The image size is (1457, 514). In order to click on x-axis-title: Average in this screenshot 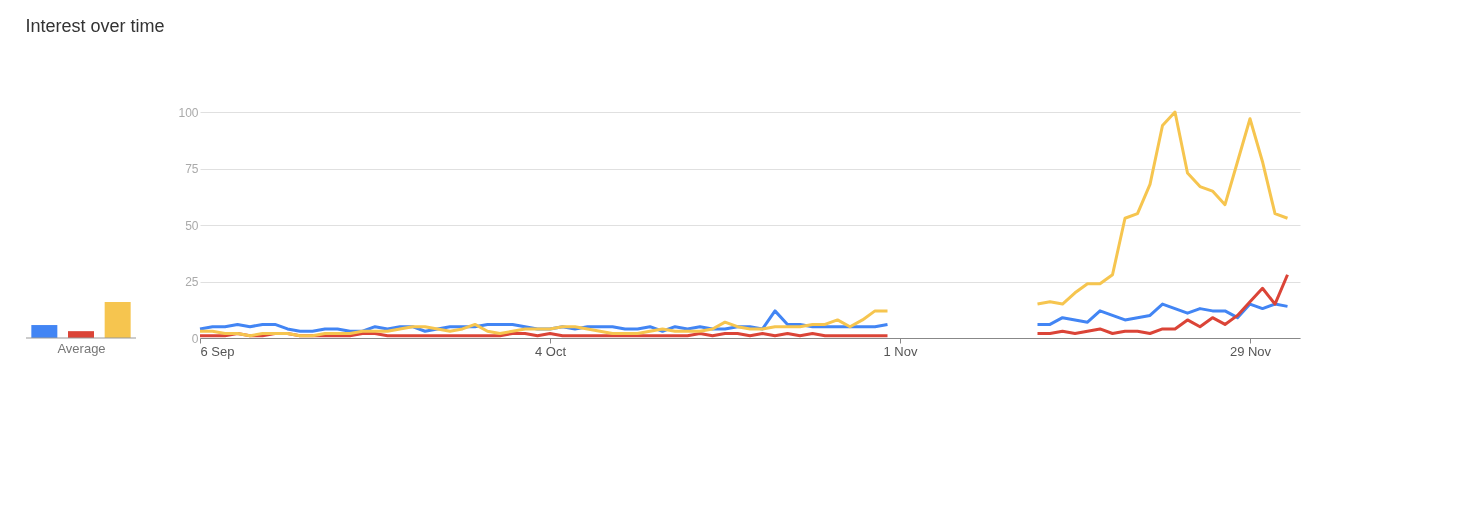, I will do `click(81, 348)`.